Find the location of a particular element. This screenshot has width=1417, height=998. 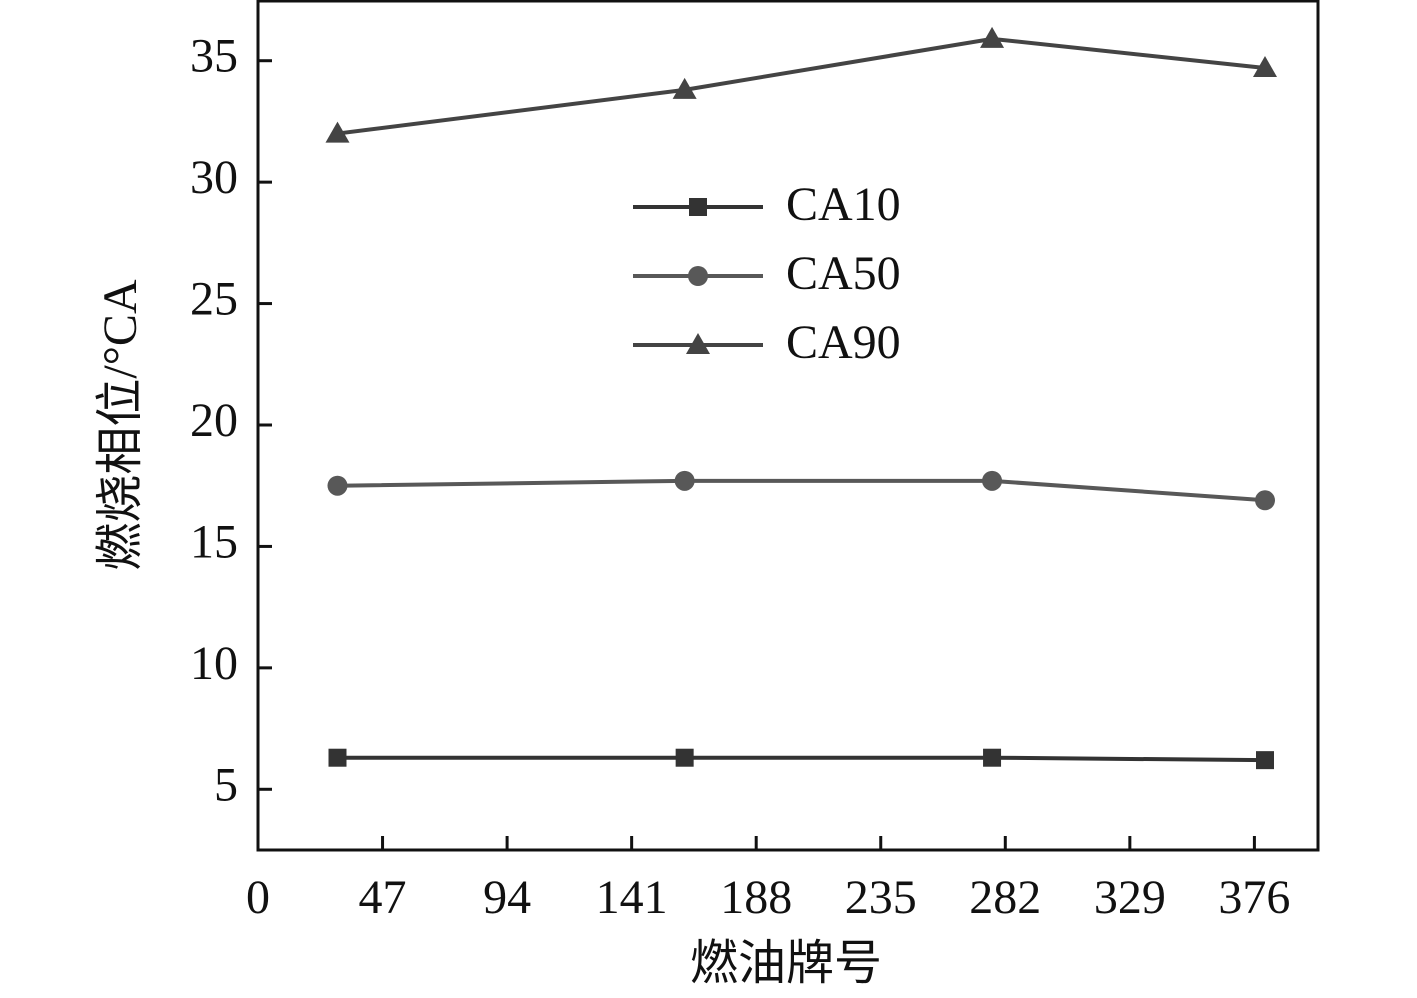

x-tick-label: 94 is located at coordinates (507, 897).